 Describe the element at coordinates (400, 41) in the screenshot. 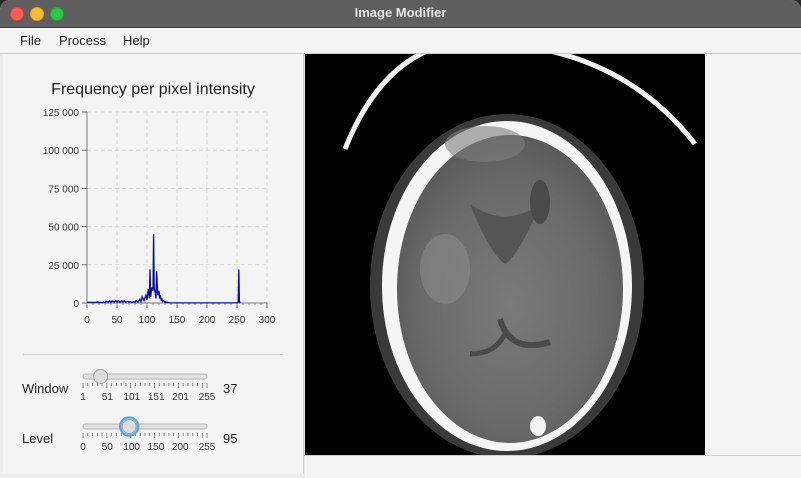

I see `menu-bar: File Process Help` at that location.